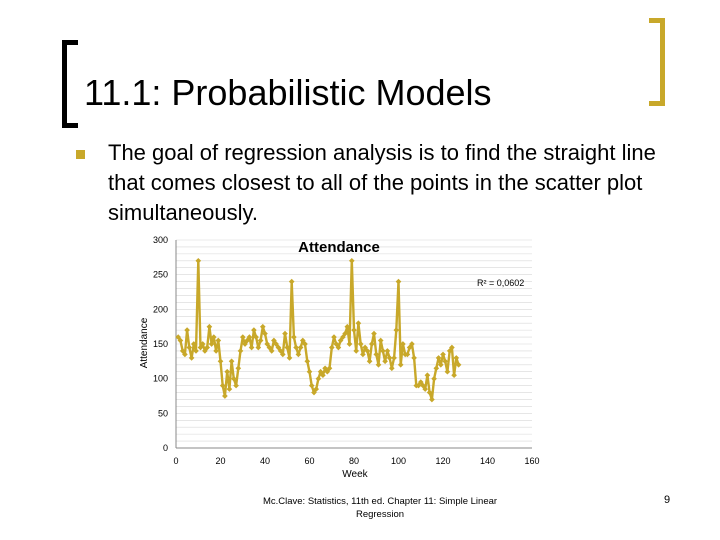 This screenshot has height=540, width=720. What do you see at coordinates (175, 461) in the screenshot?
I see `x-tick-label: 0` at bounding box center [175, 461].